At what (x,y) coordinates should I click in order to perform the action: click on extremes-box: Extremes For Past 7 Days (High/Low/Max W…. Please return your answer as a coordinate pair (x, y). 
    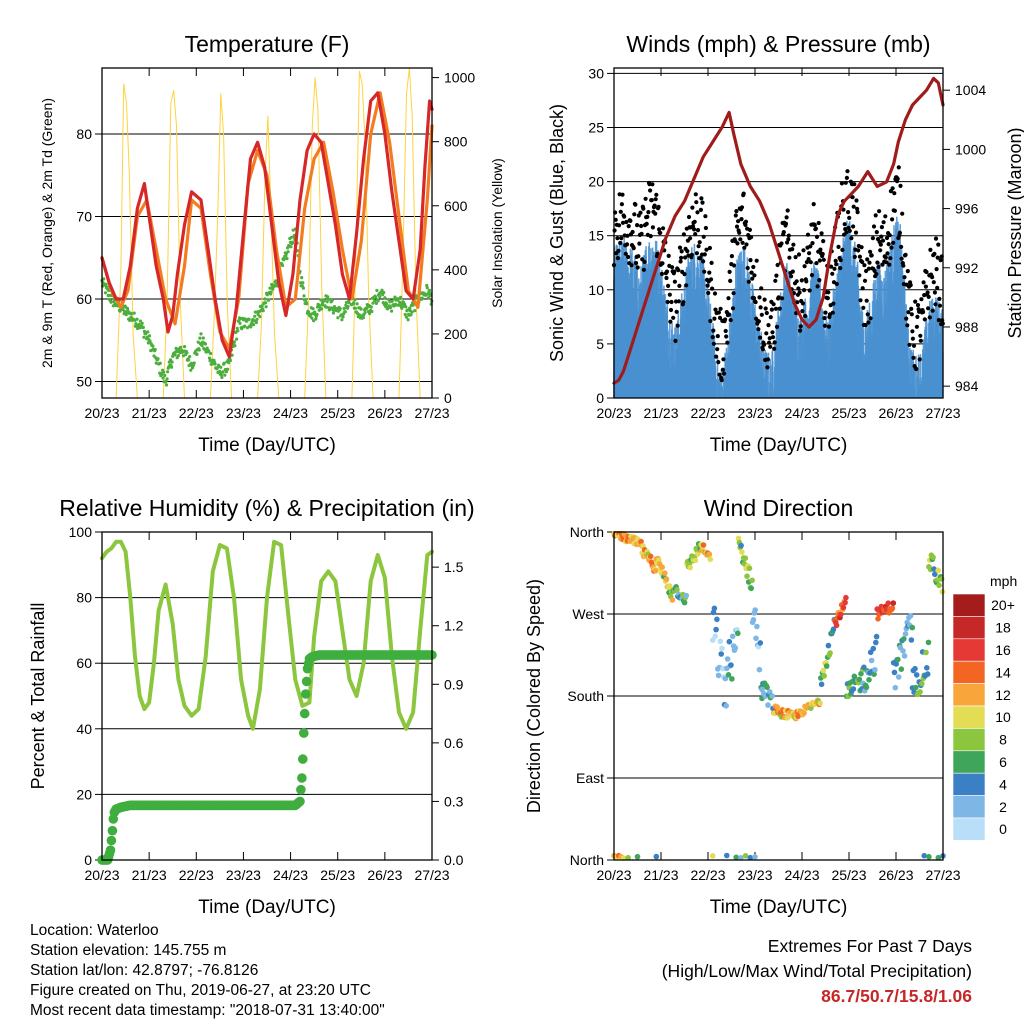
    Looking at the image, I should click on (817, 971).